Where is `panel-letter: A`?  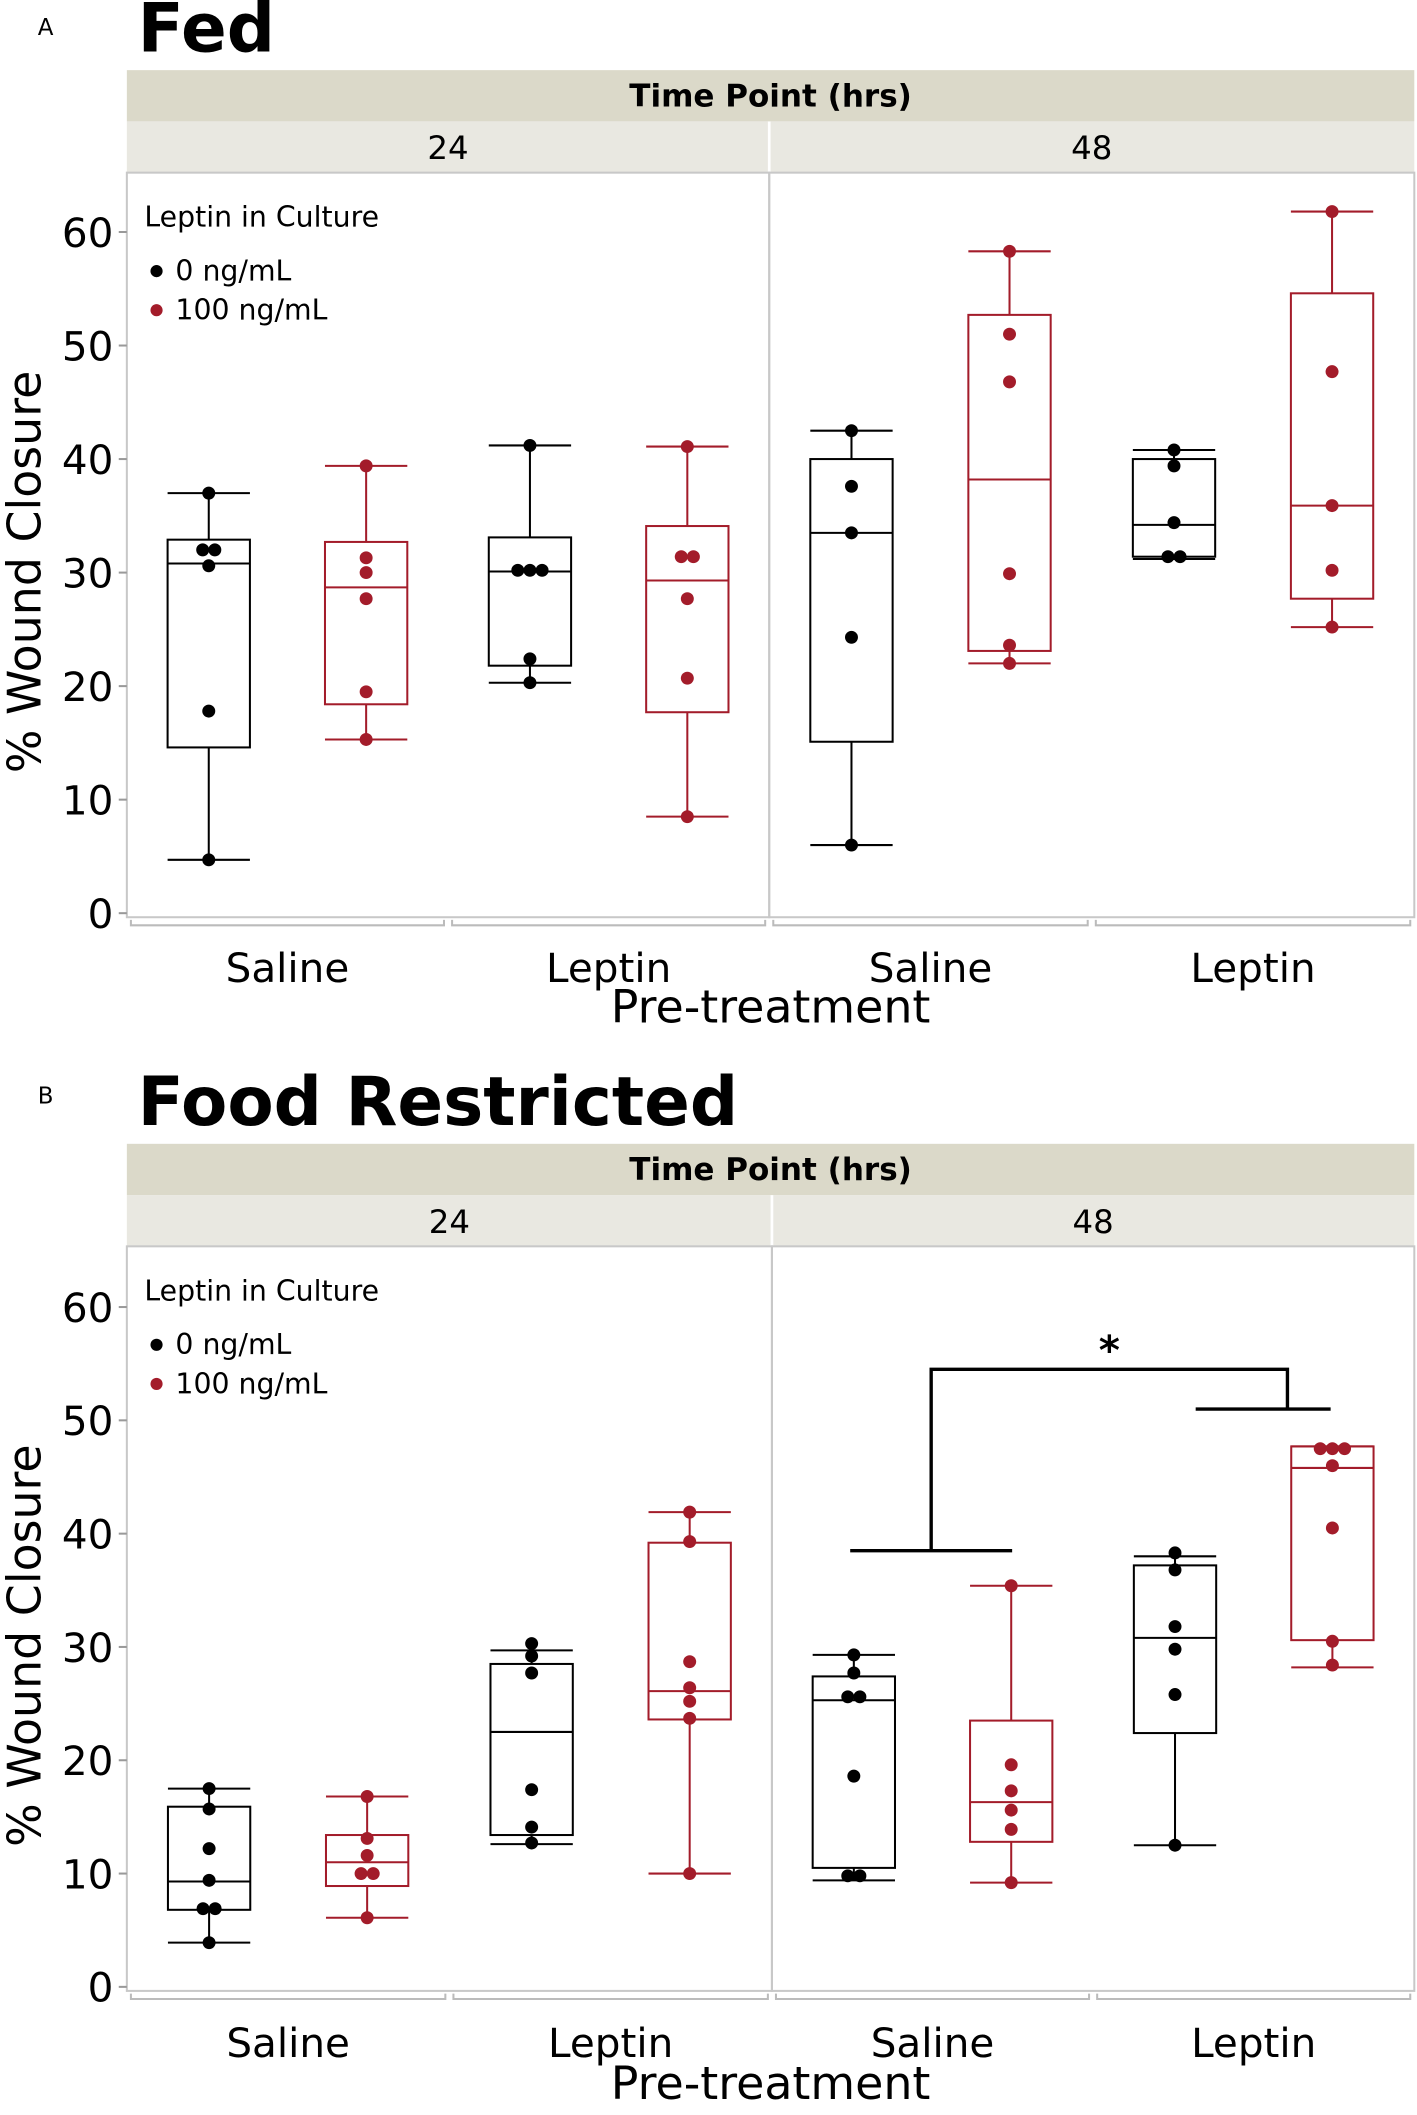 panel-letter: A is located at coordinates (46, 28).